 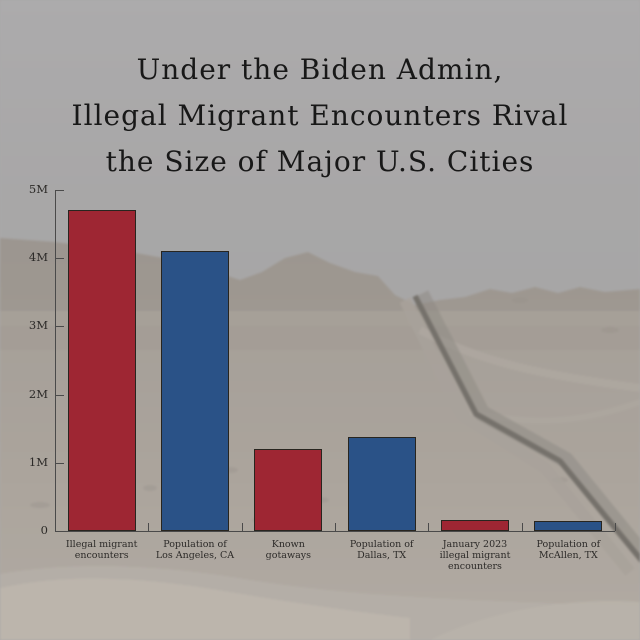 I want to click on x-label-january-2023-illegal-migrant-encounters: January 2023 illegal migrant encounters, so click(x=474, y=555).